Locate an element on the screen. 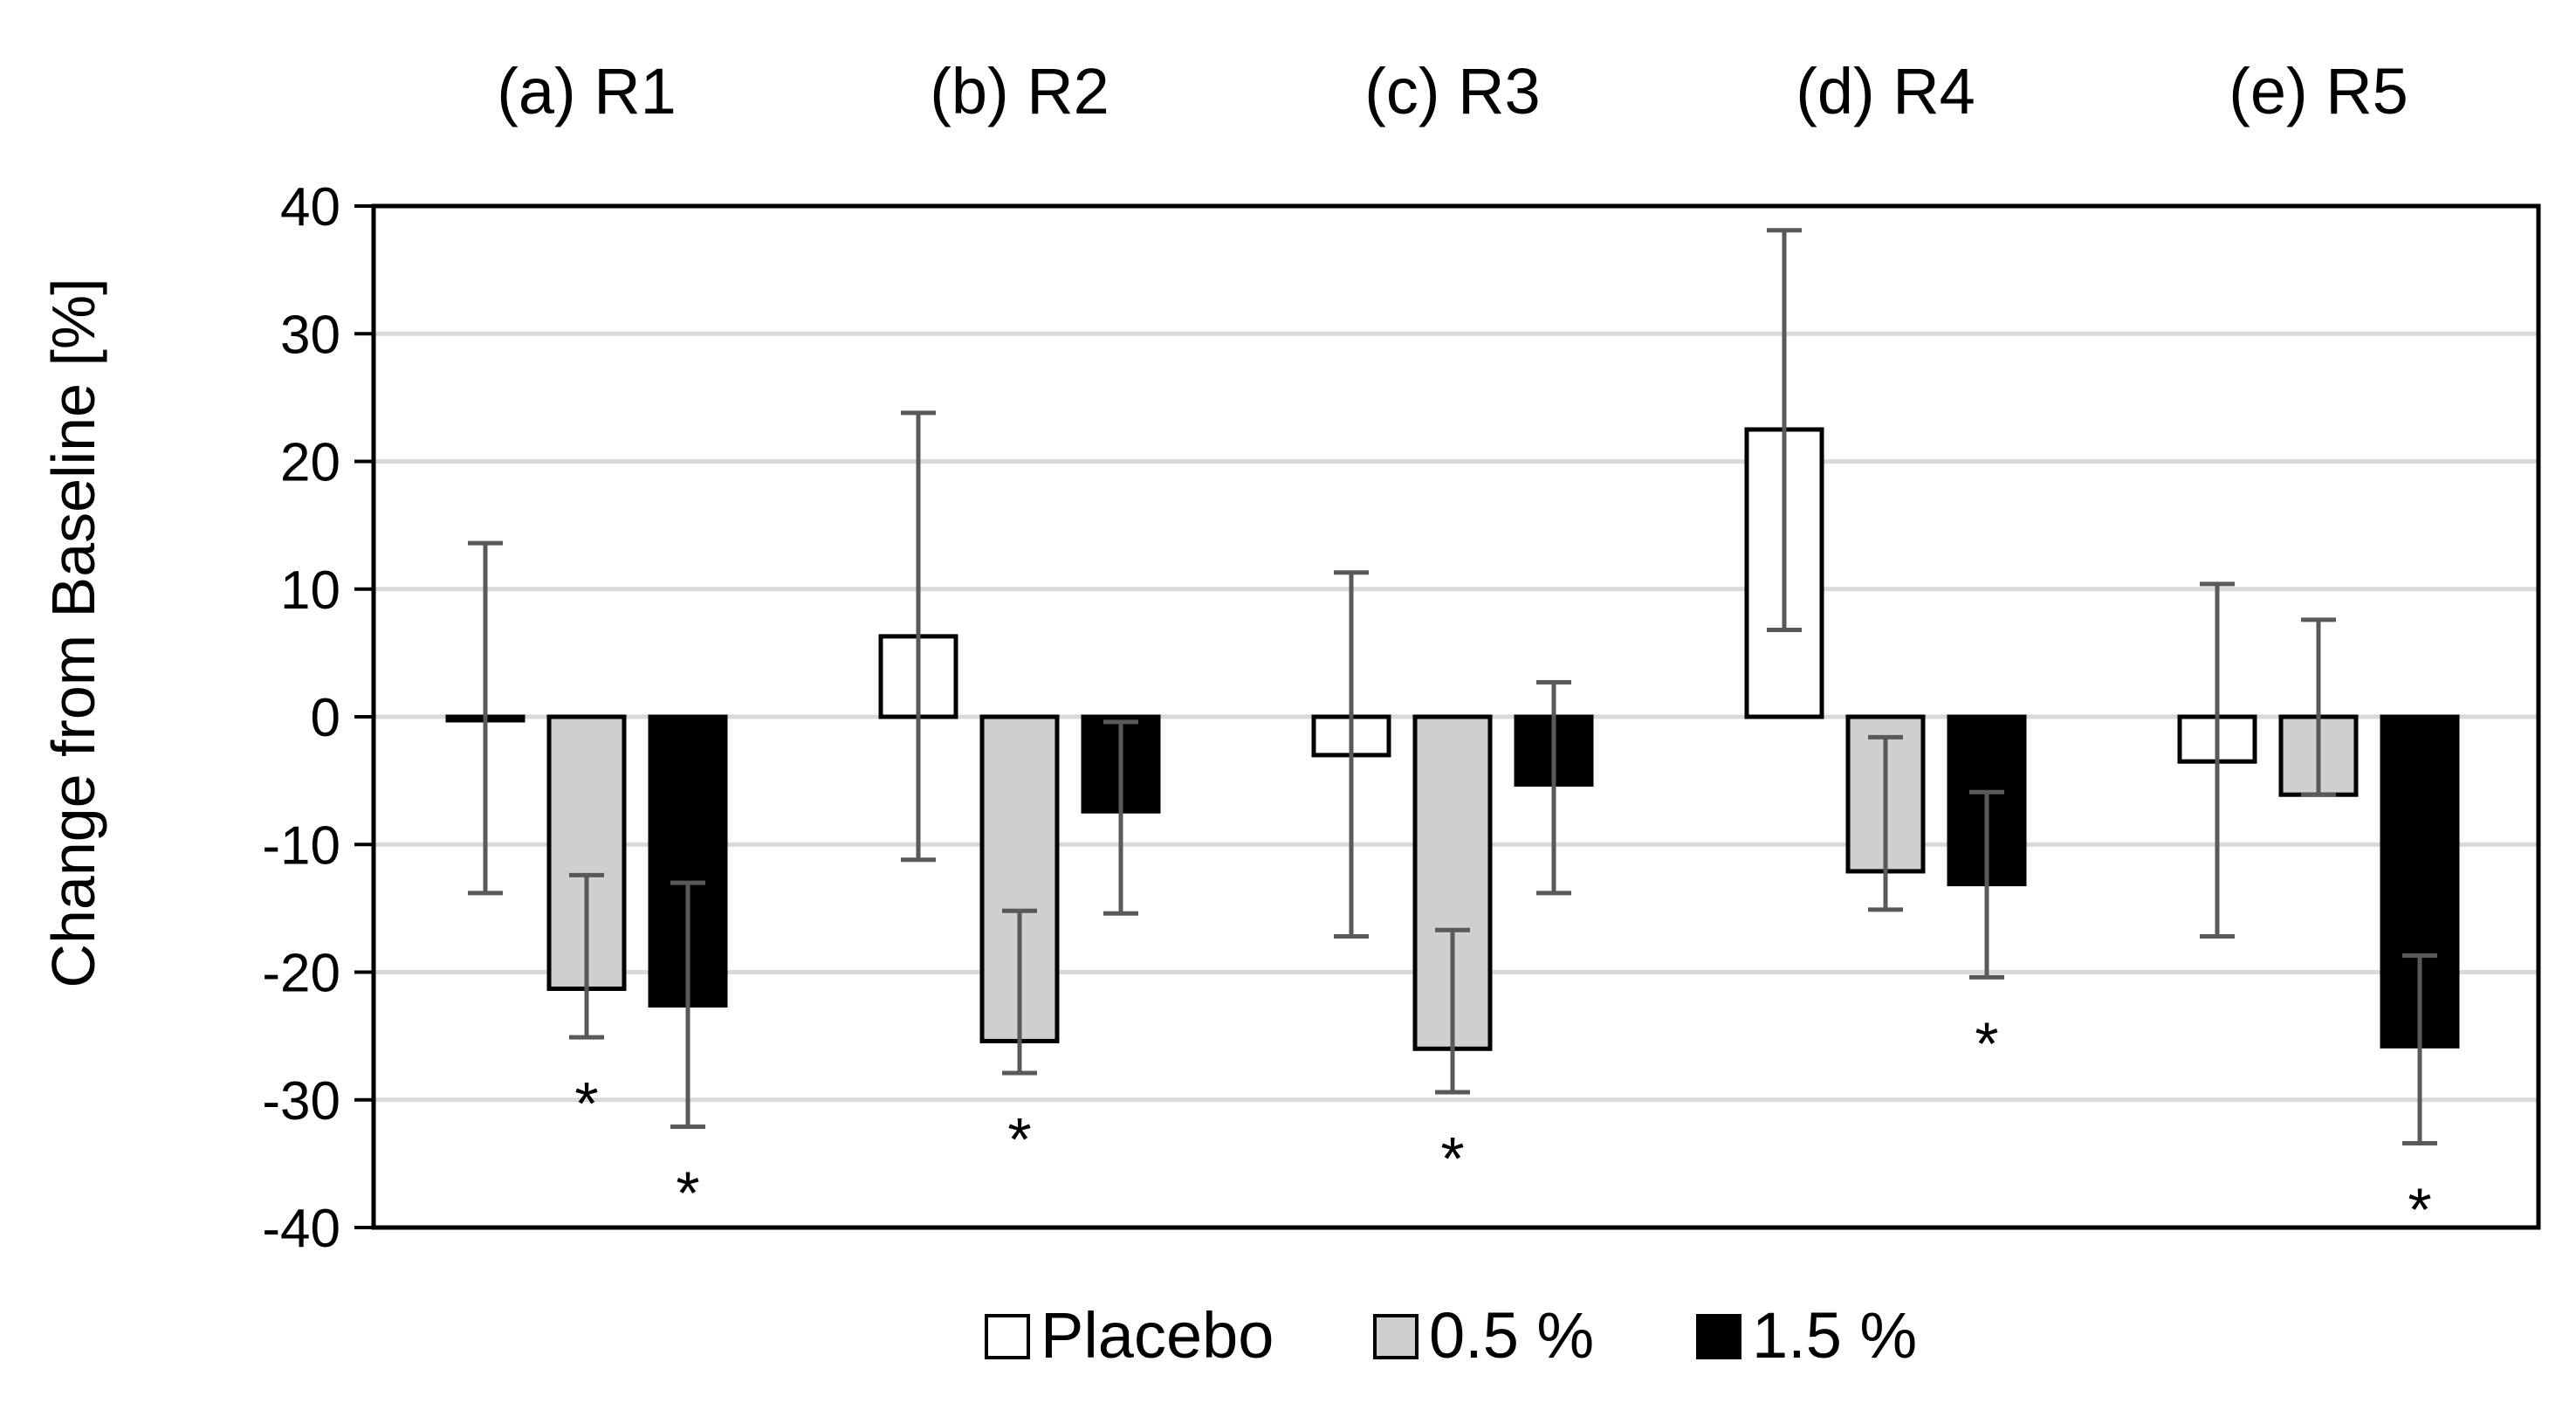 The image size is (2576, 1410). panel-labels: (a) R1 (b) R2 (c) R3 (d) R4 (e) R5 is located at coordinates (1453, 91).